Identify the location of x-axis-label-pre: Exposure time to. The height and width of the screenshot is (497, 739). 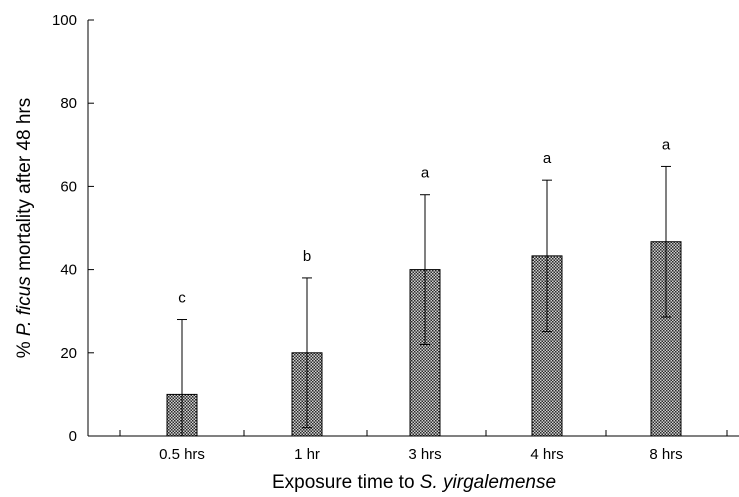
(346, 482).